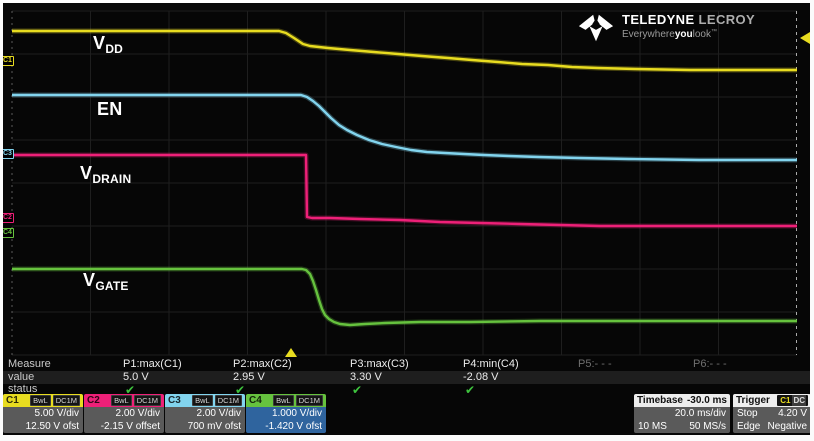  What do you see at coordinates (706, 400) in the screenshot?
I see `timebase-delay: -30.0 ms` at bounding box center [706, 400].